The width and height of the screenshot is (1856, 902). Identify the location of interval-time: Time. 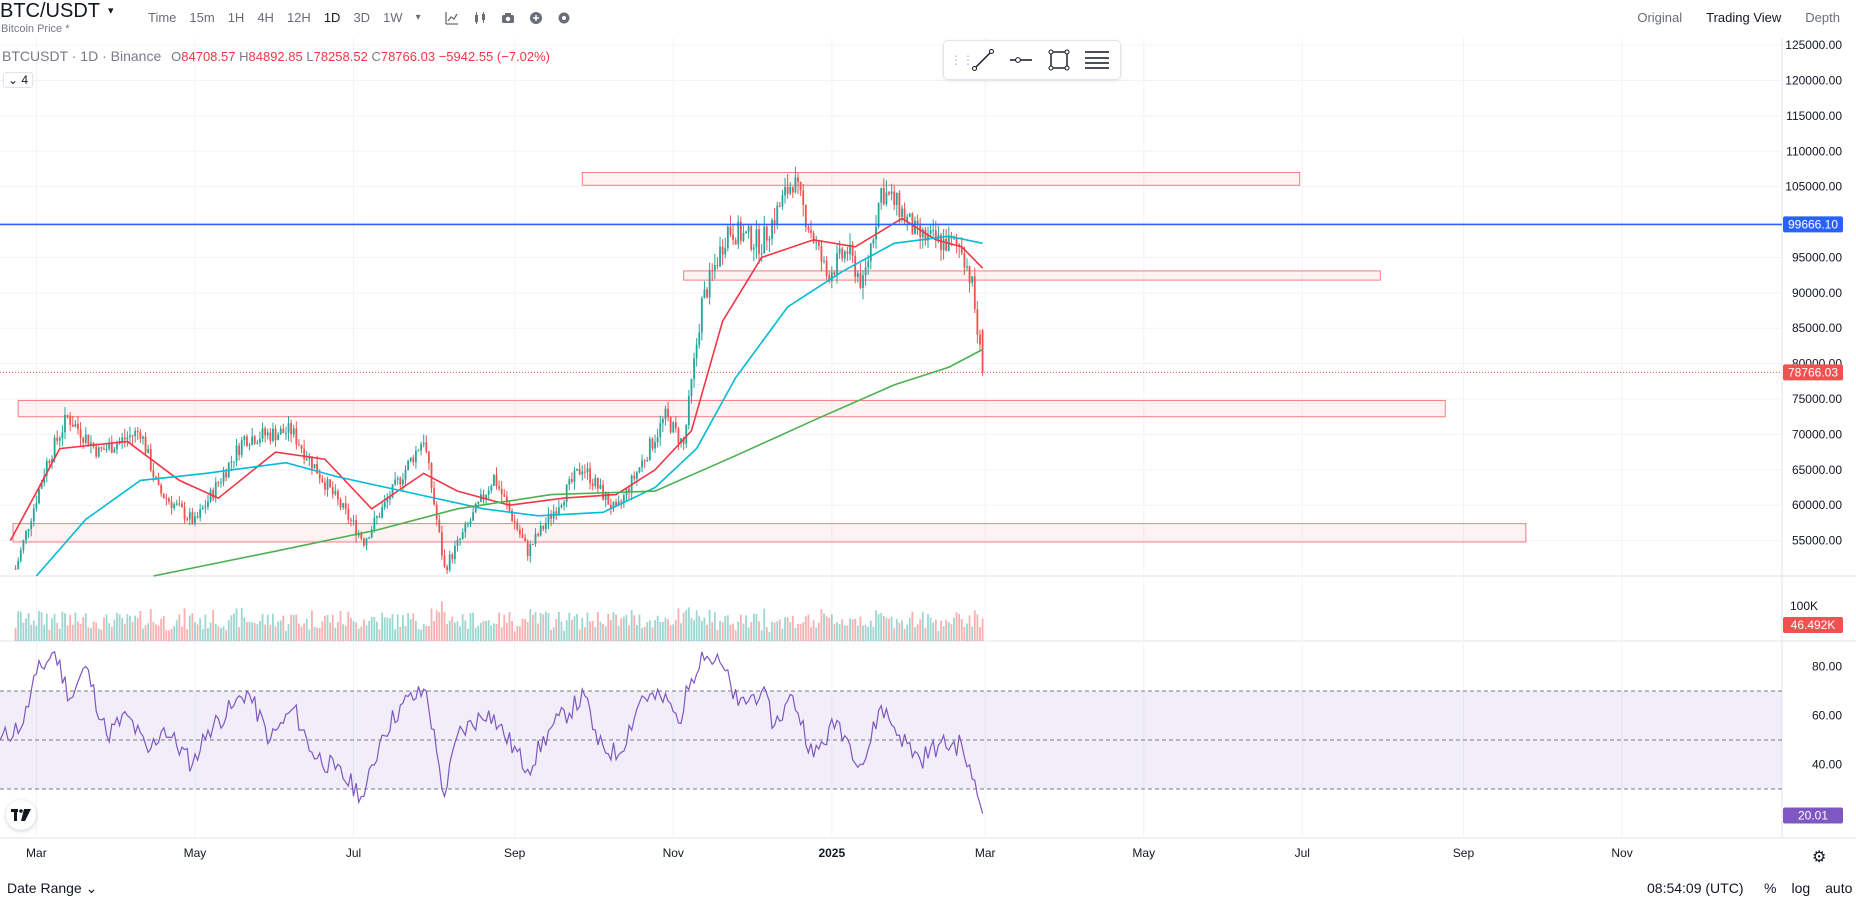
(162, 17).